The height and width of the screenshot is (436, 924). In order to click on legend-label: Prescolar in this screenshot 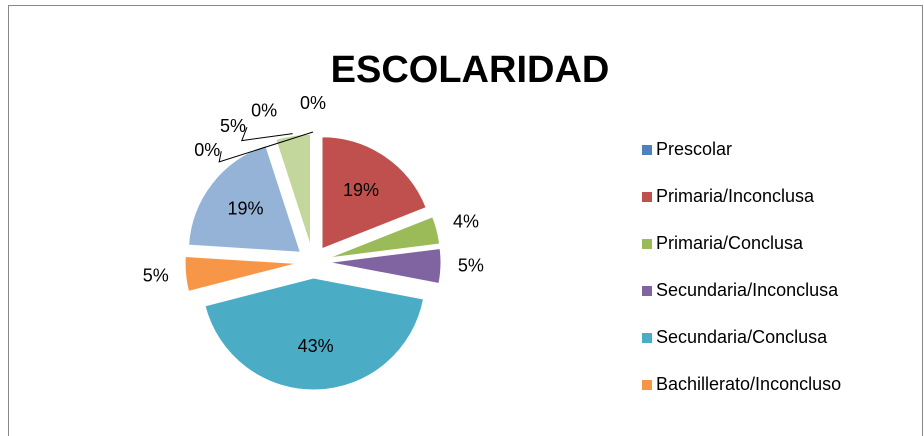, I will do `click(694, 149)`.